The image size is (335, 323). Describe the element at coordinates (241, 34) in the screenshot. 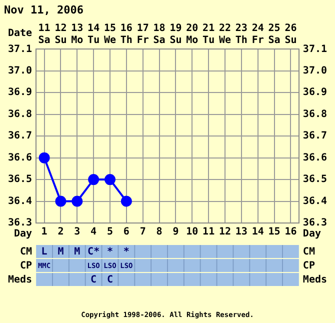

I see `x2-tick-label: 23 Th` at that location.